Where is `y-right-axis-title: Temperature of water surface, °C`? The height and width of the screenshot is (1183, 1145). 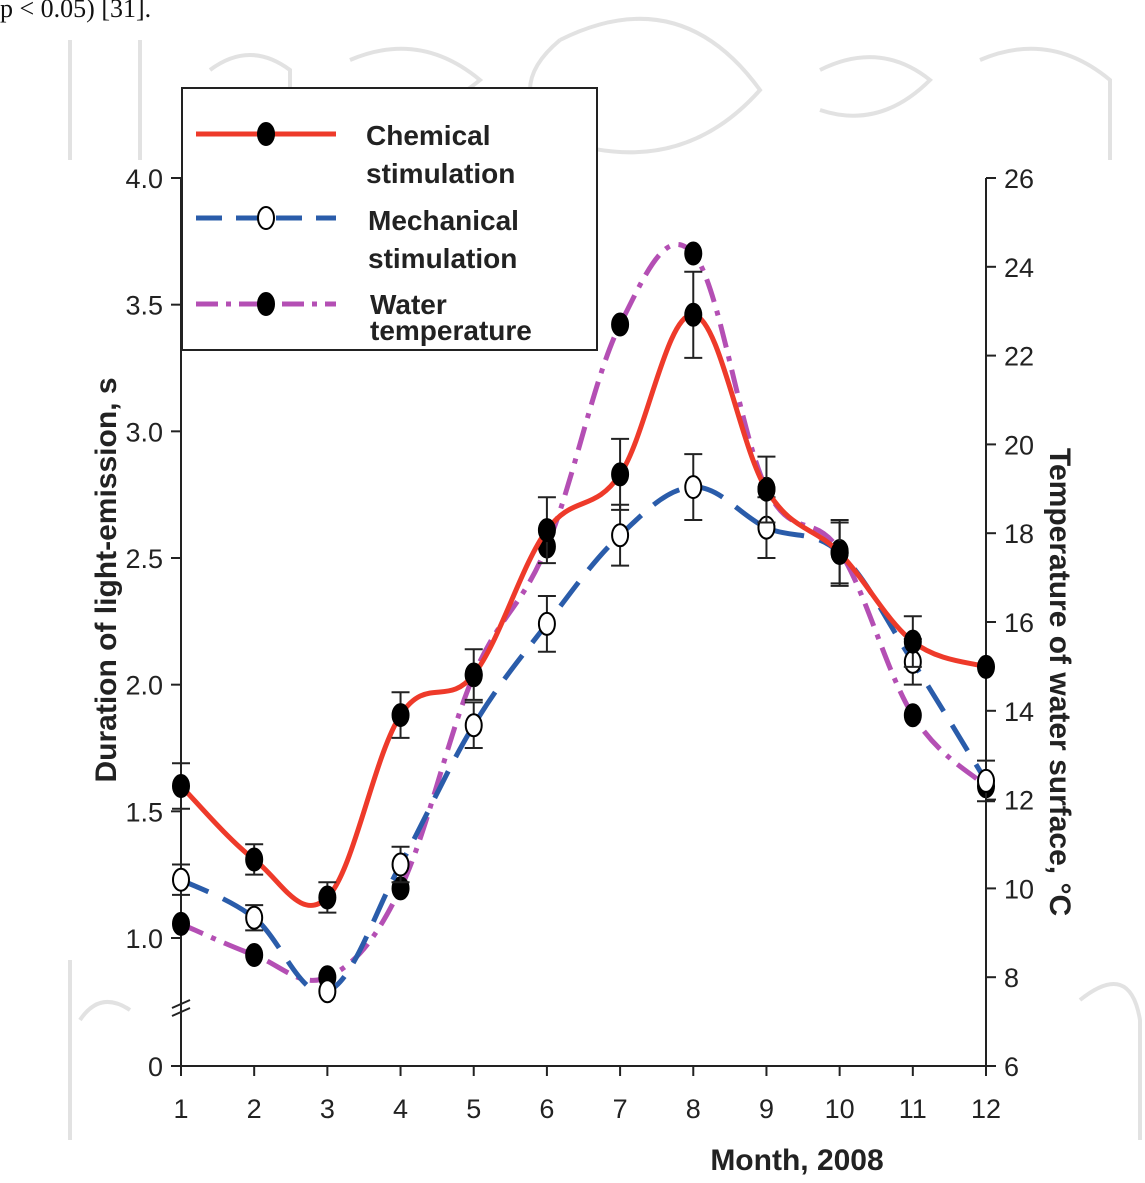
y-right-axis-title: Temperature of water surface, °C is located at coordinates (1059, 682).